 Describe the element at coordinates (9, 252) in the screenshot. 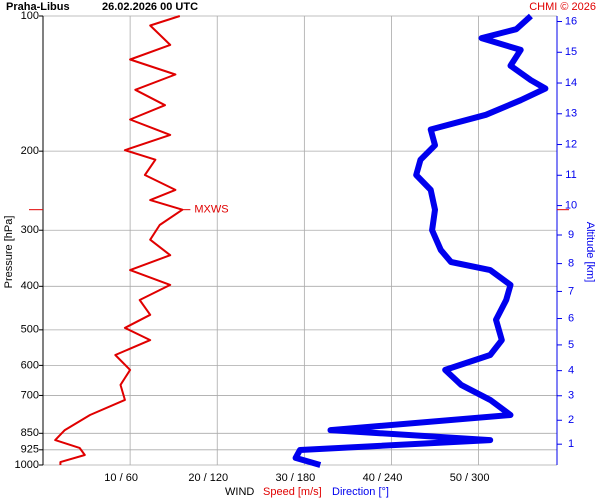

I see `y-axis-label: Pressure [hPa]` at that location.